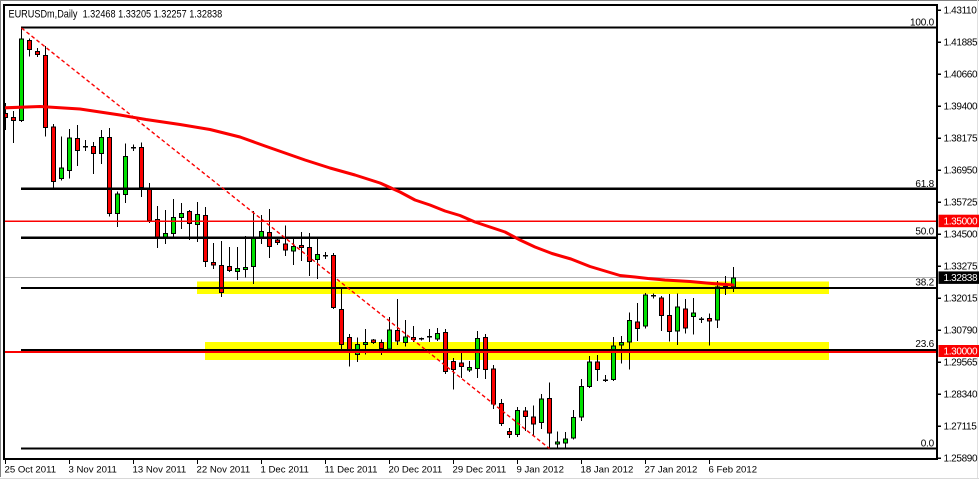 The width and height of the screenshot is (979, 480). What do you see at coordinates (285, 470) in the screenshot?
I see `svg-text: 1 Dec 2011` at bounding box center [285, 470].